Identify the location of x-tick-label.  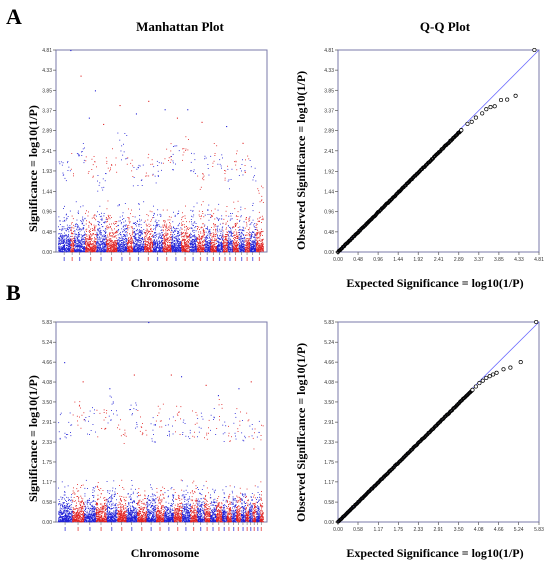
(122, 259).